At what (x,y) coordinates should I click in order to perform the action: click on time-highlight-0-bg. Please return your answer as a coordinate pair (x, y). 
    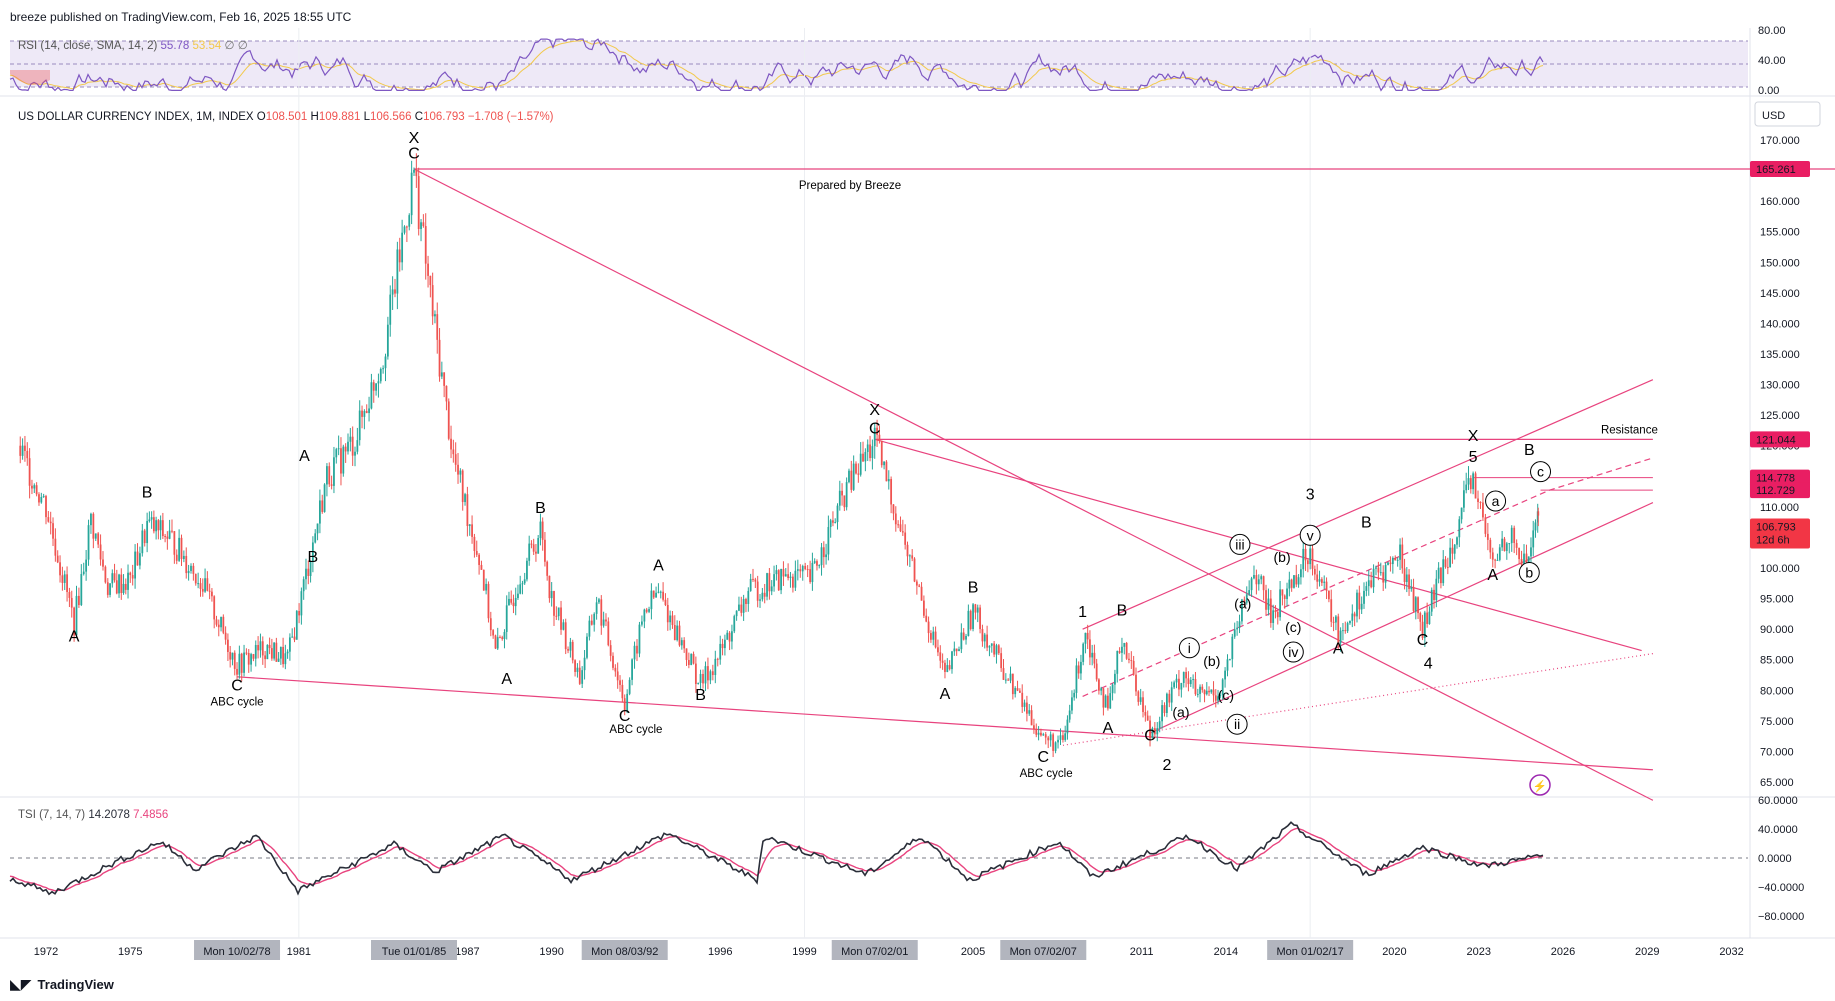
    Looking at the image, I should click on (237, 950).